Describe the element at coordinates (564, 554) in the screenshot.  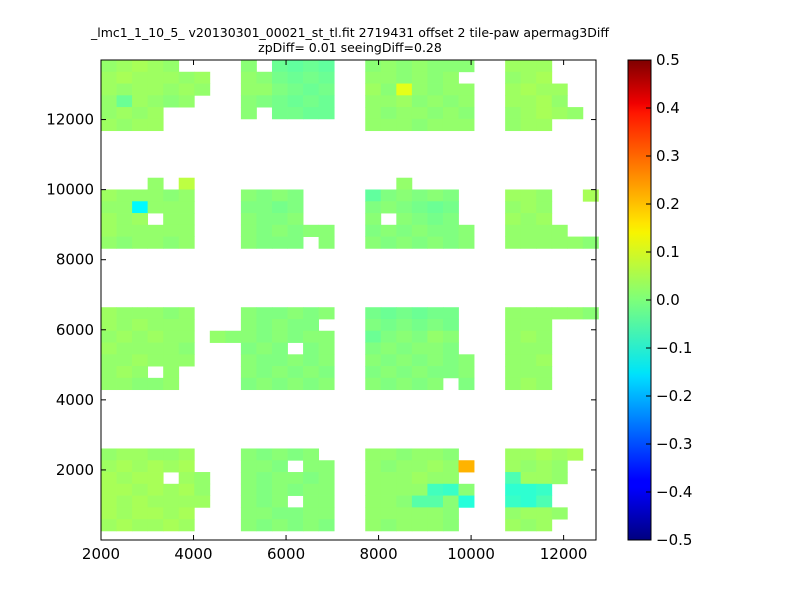
I see `x-tick-label: 12000` at that location.